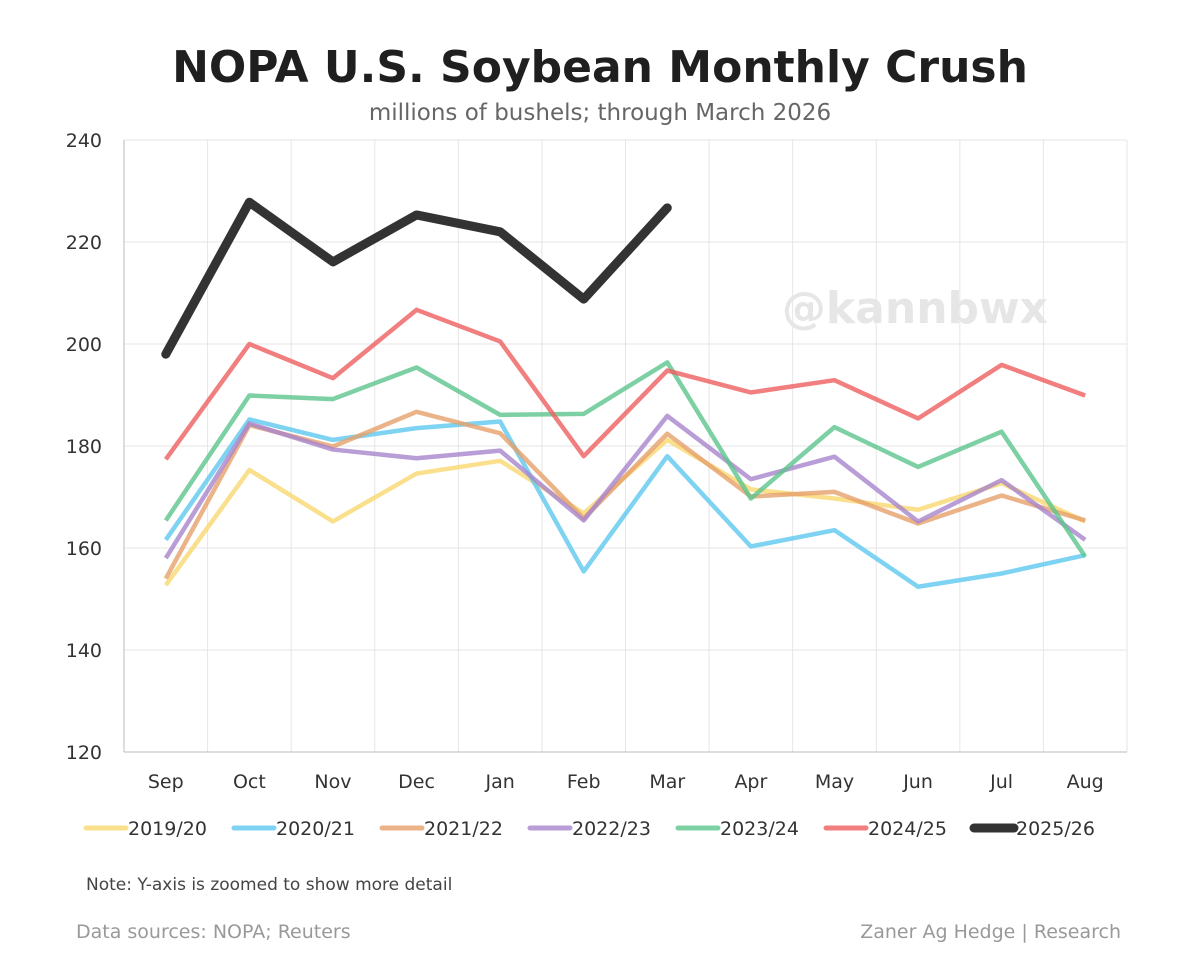 The width and height of the screenshot is (1200, 962). What do you see at coordinates (834, 782) in the screenshot?
I see `x-tick-label: May` at bounding box center [834, 782].